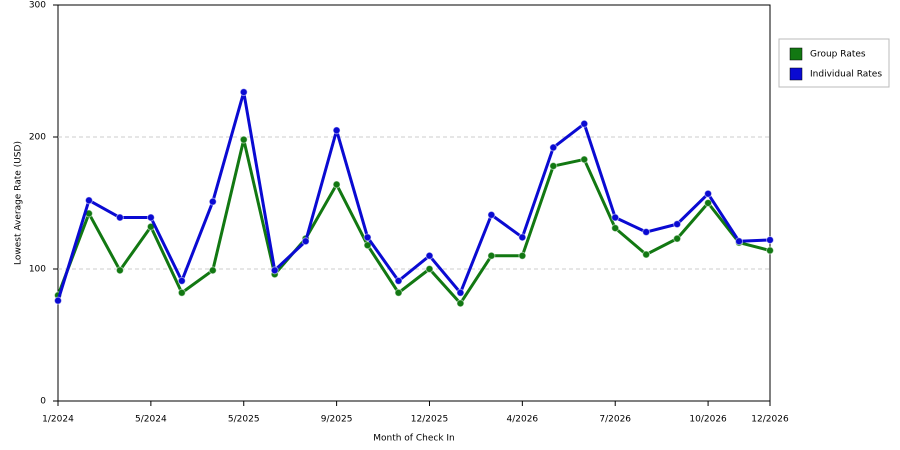 This screenshot has width=900, height=450. I want to click on y-tick-label: 200, so click(37, 138).